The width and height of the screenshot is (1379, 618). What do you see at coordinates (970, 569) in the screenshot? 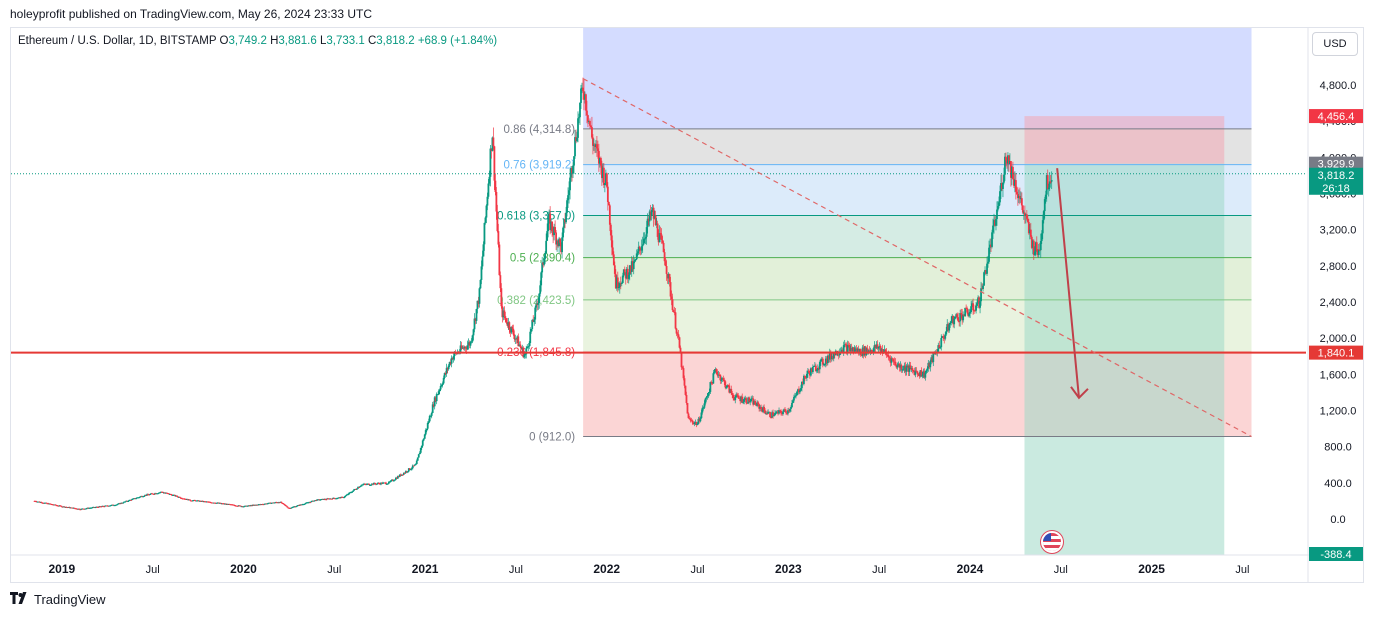
I see `x-tick-label: 2024` at bounding box center [970, 569].